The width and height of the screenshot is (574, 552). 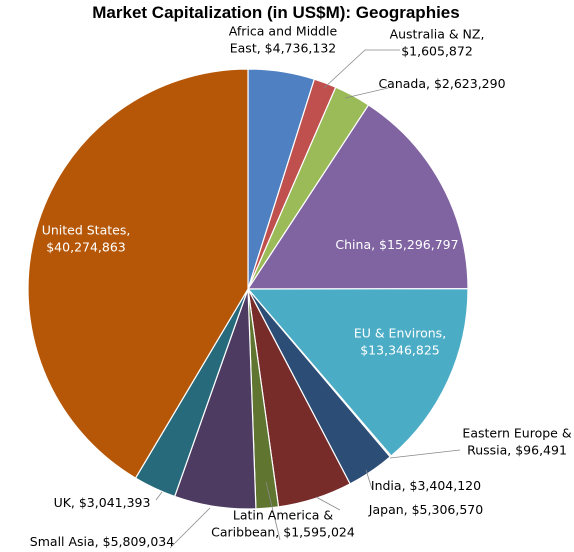 I want to click on slice-label-line: EU & Environs,, so click(x=400, y=333).